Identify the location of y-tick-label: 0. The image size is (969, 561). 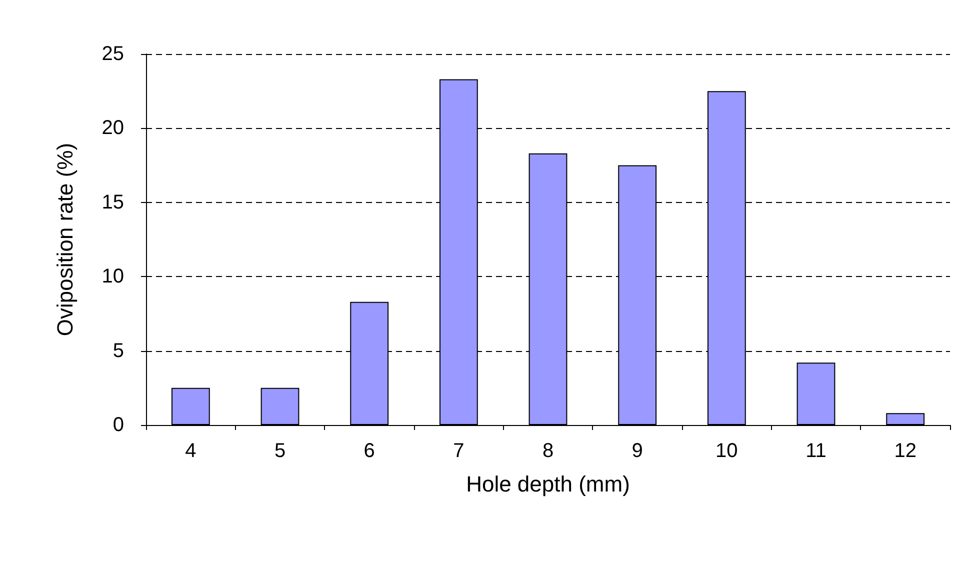
(118, 425).